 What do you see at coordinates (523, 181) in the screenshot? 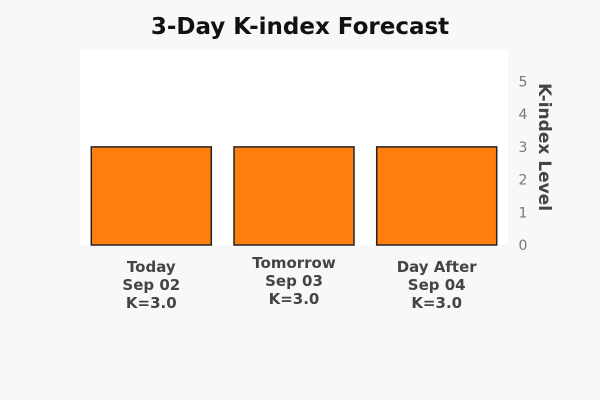
I see `y-tick-label: 2` at bounding box center [523, 181].